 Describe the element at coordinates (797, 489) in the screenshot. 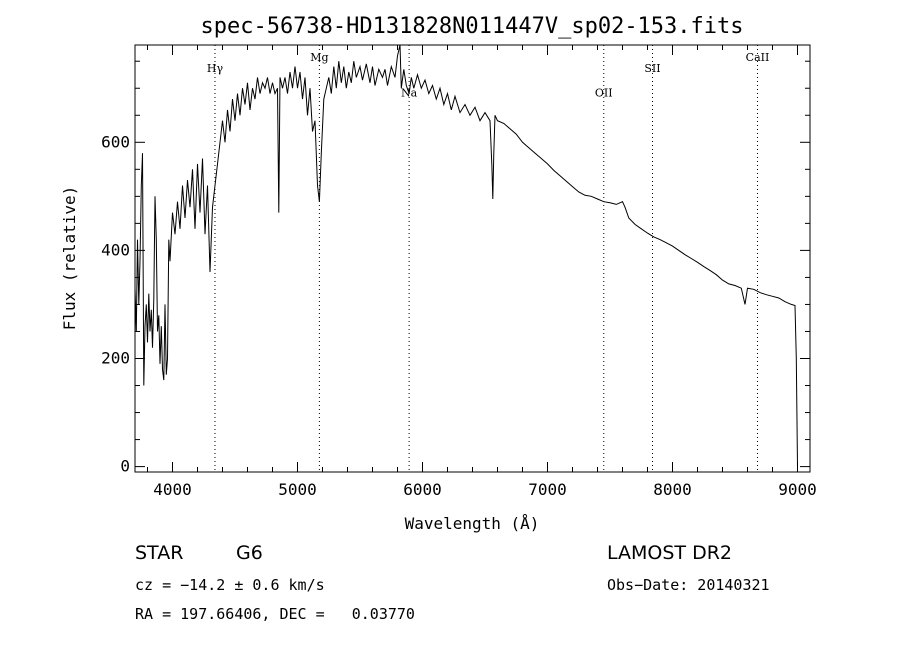

I see `x-tick-label: 9000` at that location.